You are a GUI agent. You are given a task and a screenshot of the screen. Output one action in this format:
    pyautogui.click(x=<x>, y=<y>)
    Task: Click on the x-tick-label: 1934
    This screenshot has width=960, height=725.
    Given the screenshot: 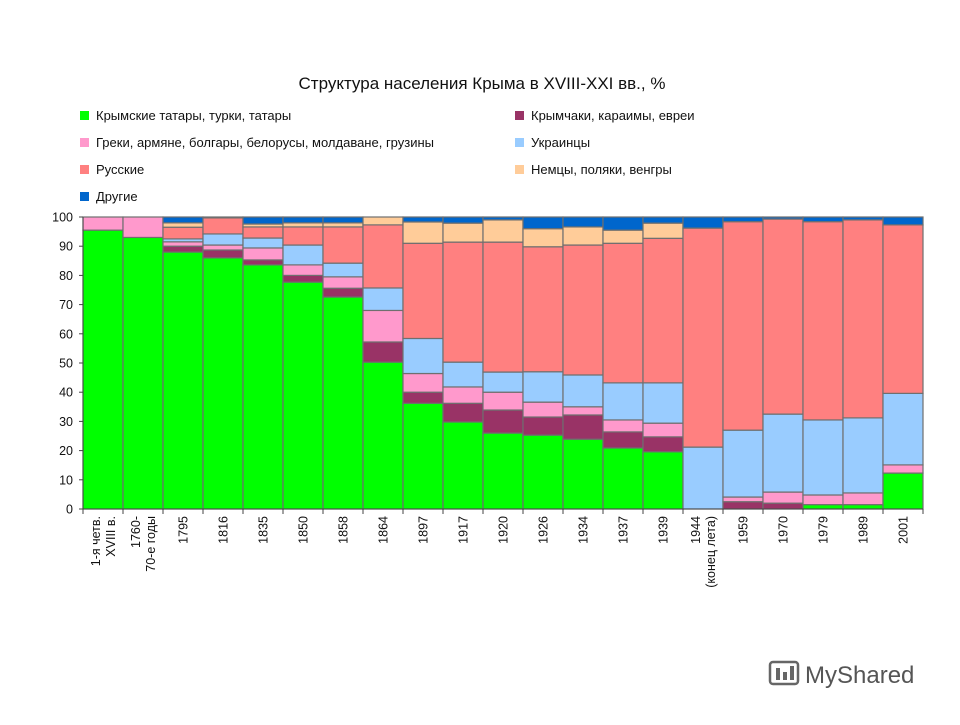 What is the action you would take?
    pyautogui.click(x=584, y=530)
    